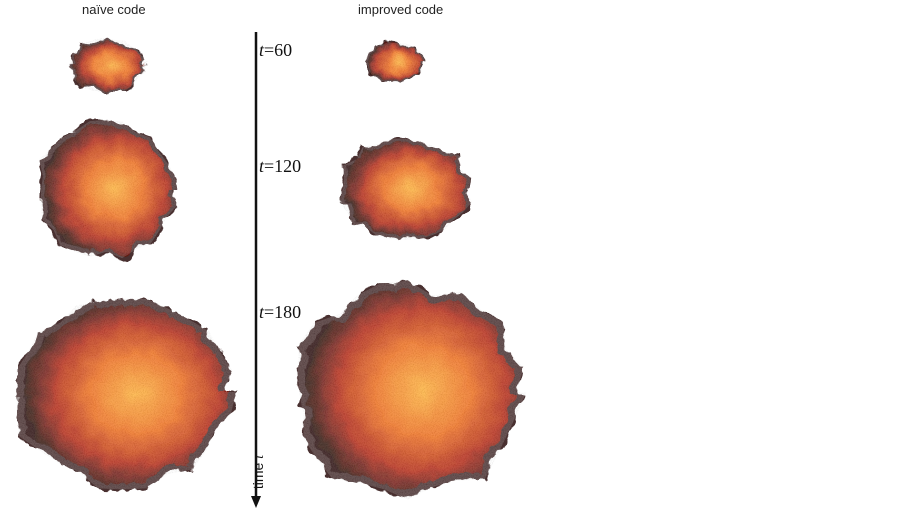  I want to click on time-axis-label: time t, so click(258, 472).